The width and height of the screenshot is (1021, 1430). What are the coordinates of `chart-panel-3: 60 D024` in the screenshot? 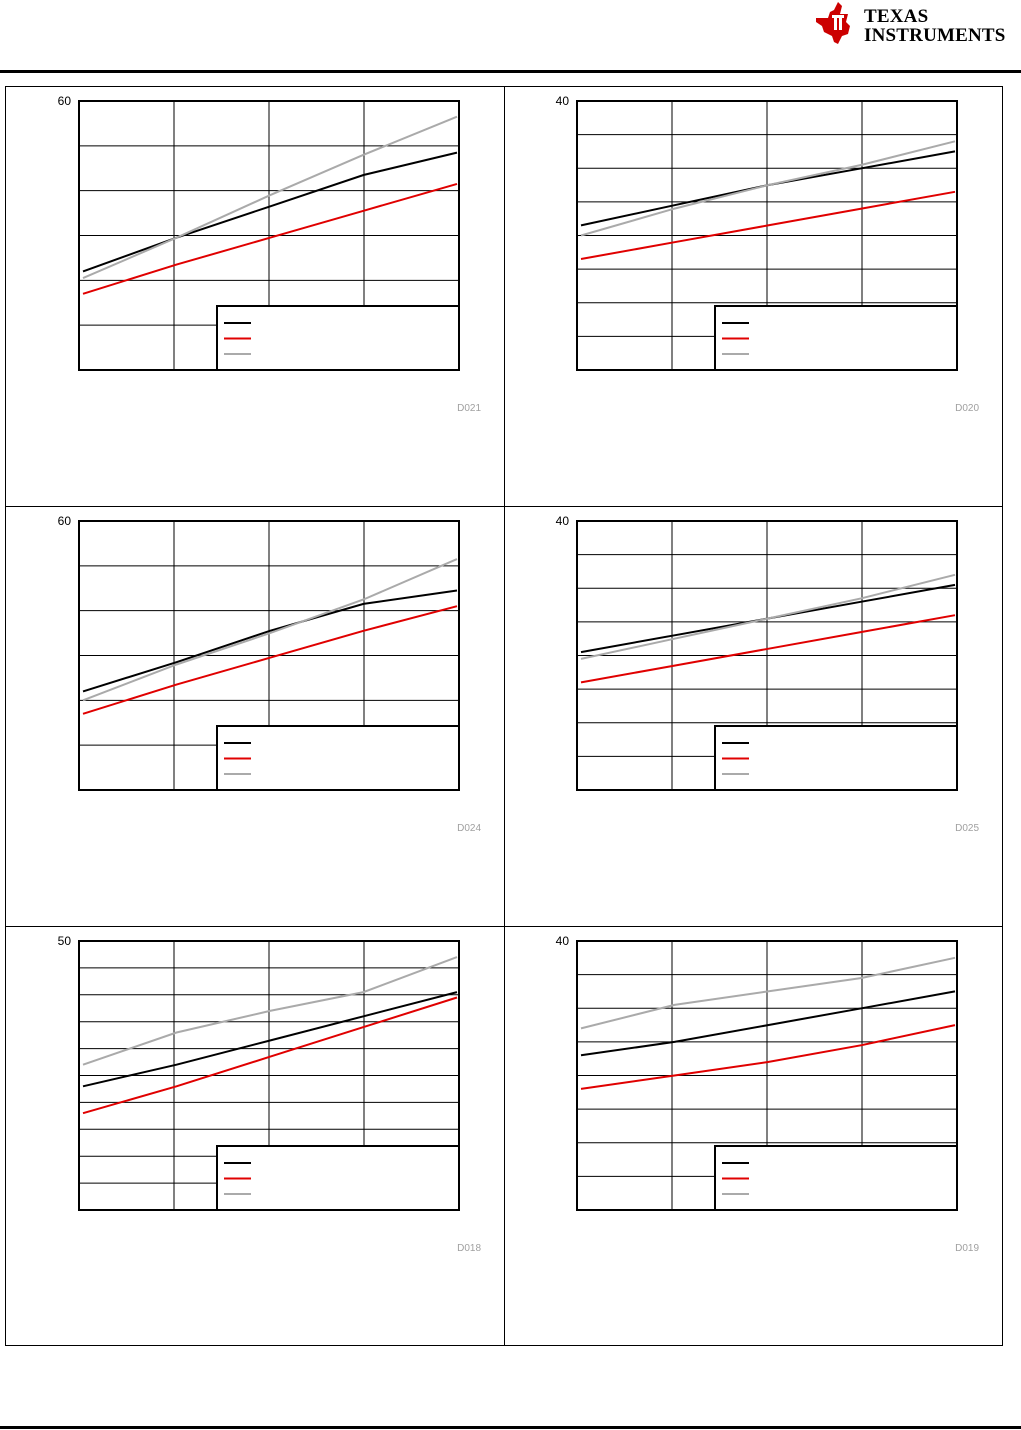 It's located at (255, 717).